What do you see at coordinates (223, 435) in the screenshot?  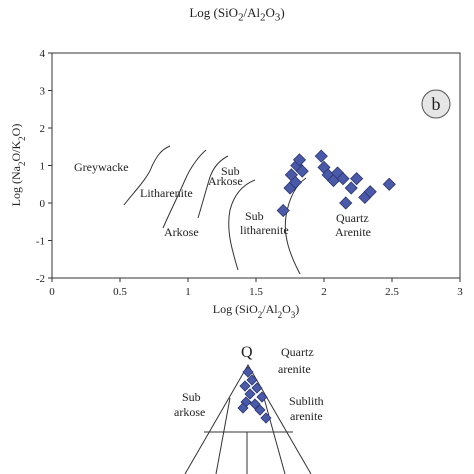 I see `ternary-line-left` at bounding box center [223, 435].